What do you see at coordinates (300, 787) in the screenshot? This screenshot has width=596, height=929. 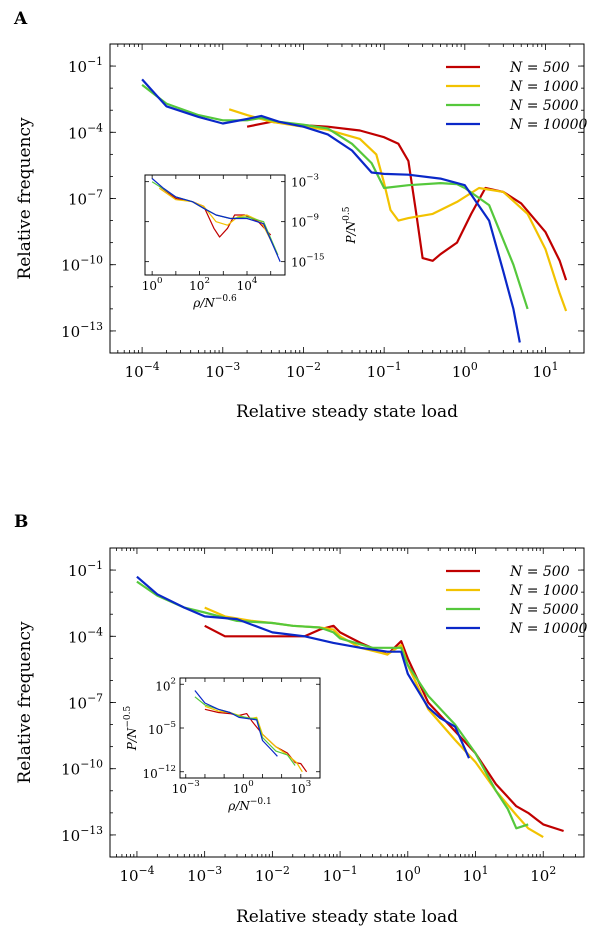 I see `x-tick-label: 10³` at bounding box center [300, 787].